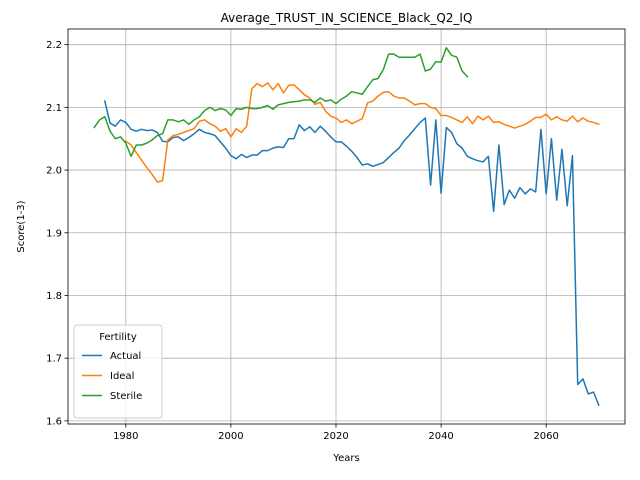  What do you see at coordinates (122, 376) in the screenshot?
I see `legend-label-ideal: Ideal` at bounding box center [122, 376].